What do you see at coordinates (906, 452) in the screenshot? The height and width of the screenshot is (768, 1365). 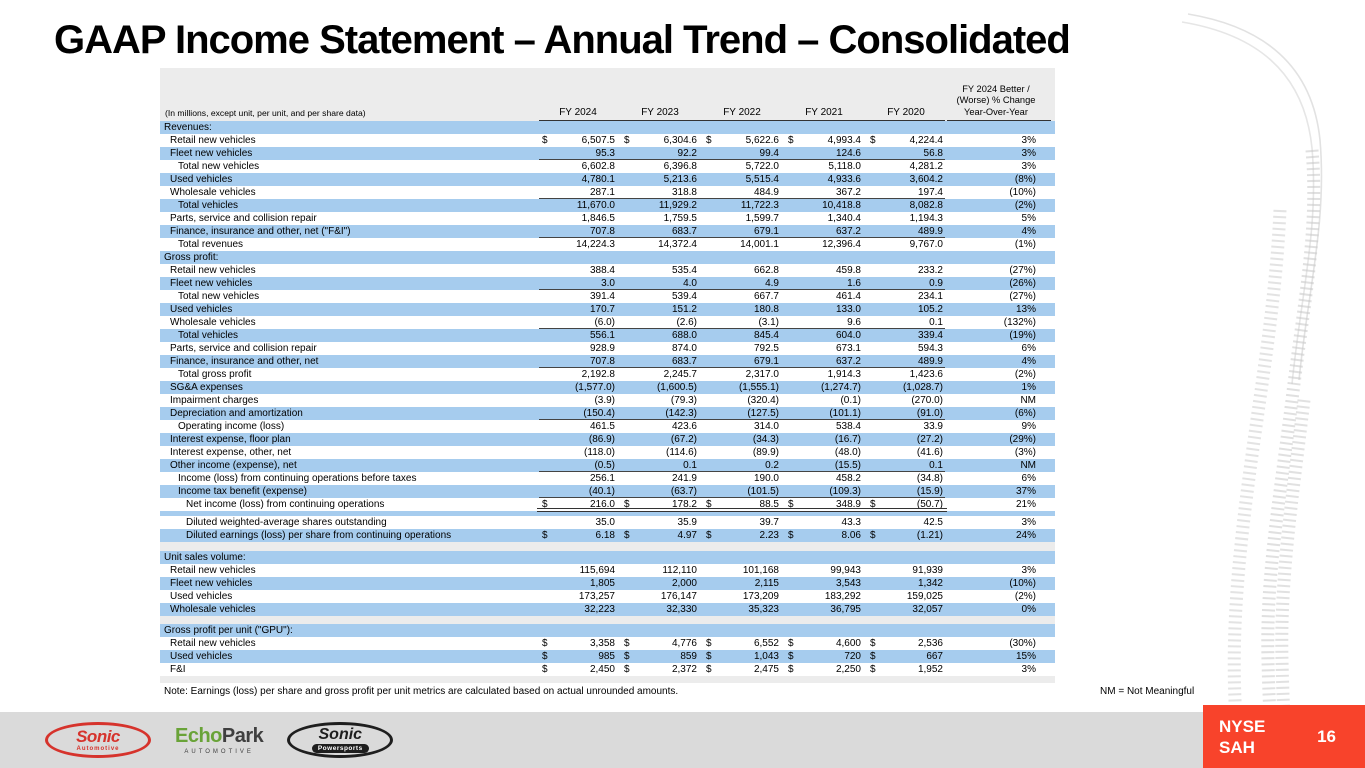 I see `value-cell: (41.6)` at bounding box center [906, 452].